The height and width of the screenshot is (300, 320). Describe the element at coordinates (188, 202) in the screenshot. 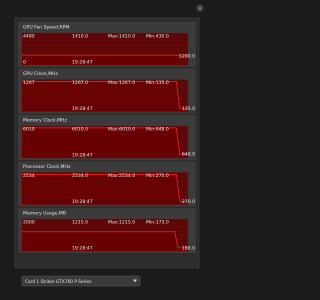

I see `last-value: 270.0` at that location.